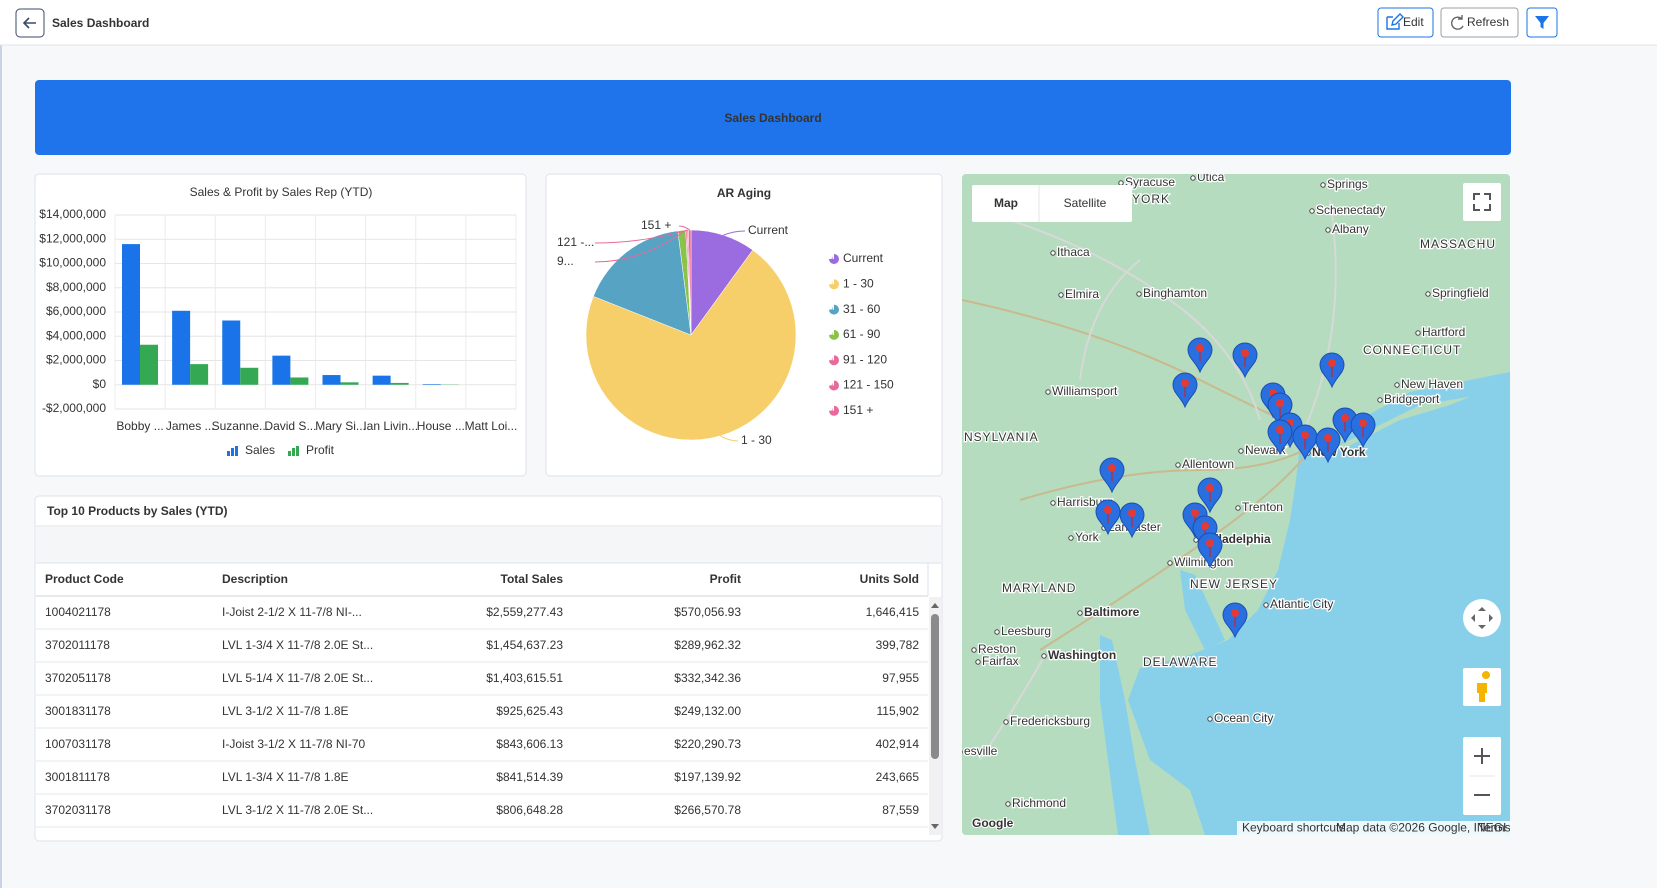  What do you see at coordinates (744, 193) in the screenshot?
I see `chart-title: AR Aging` at bounding box center [744, 193].